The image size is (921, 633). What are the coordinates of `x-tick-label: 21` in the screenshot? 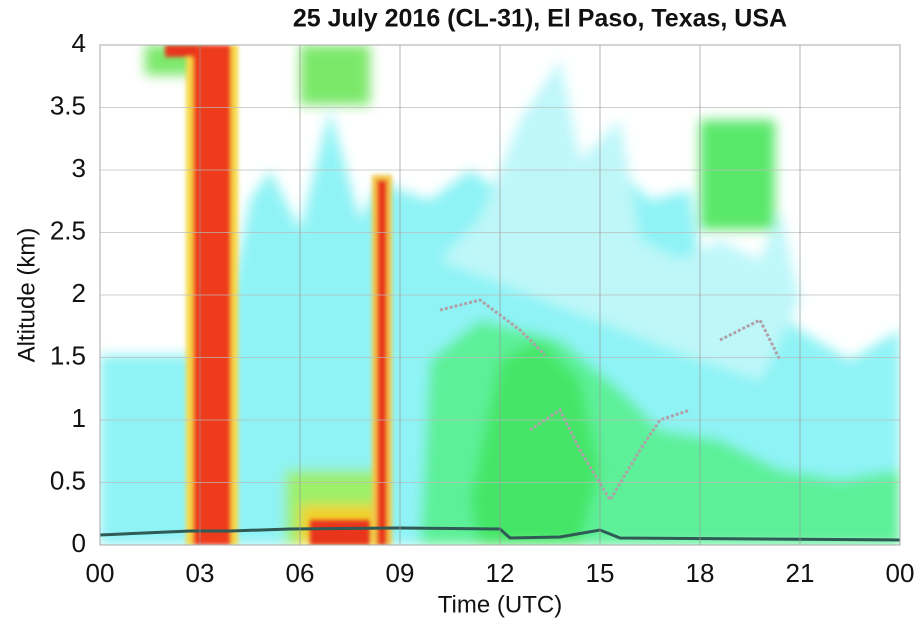 It's located at (800, 573).